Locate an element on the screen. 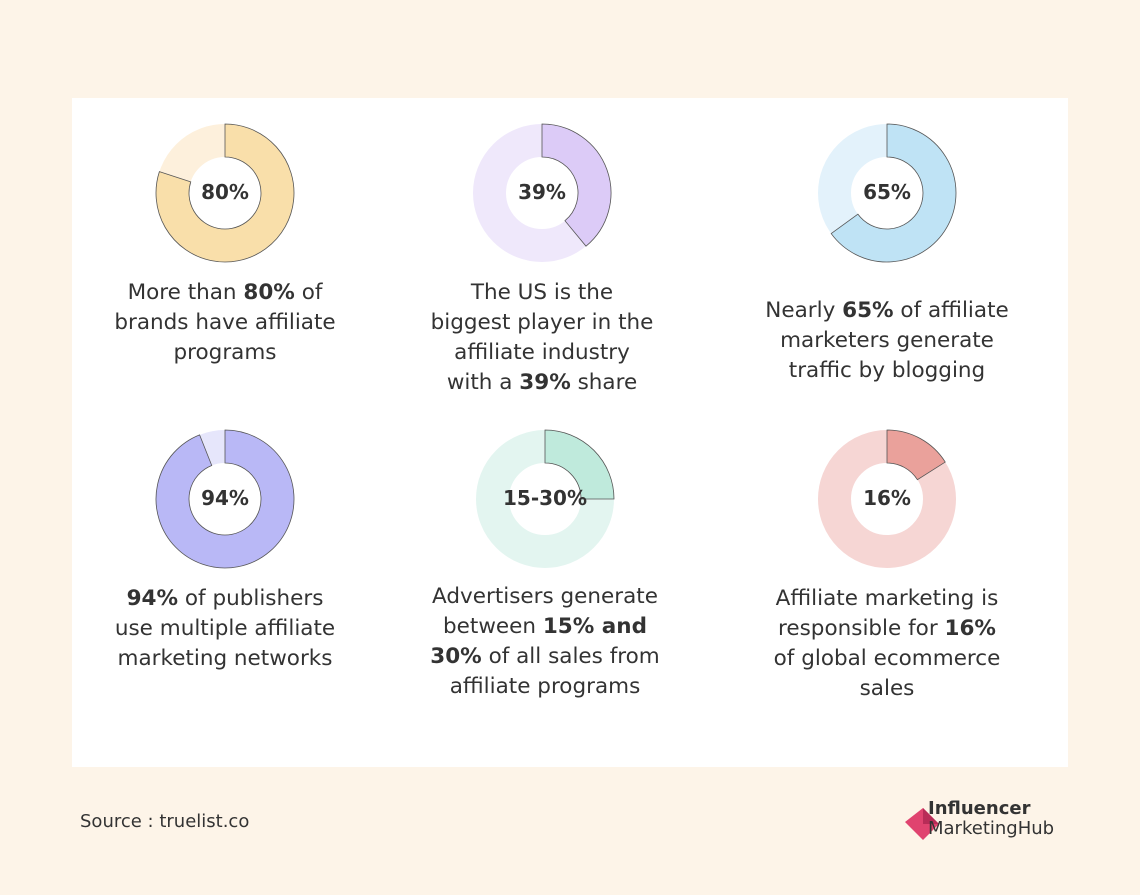 Image resolution: width=1140 pixels, height=895 pixels. donut-center-label: 80% is located at coordinates (225, 192).